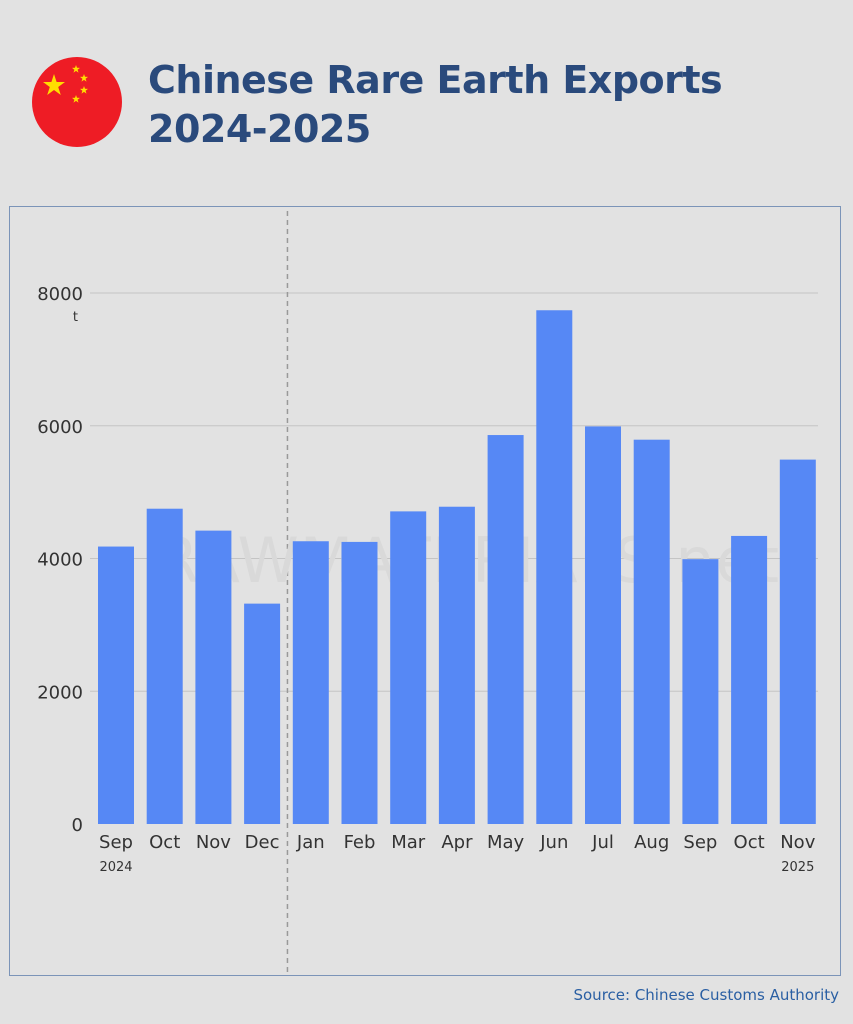 The width and height of the screenshot is (853, 1024). I want to click on x-tick-label: Feb, so click(360, 842).